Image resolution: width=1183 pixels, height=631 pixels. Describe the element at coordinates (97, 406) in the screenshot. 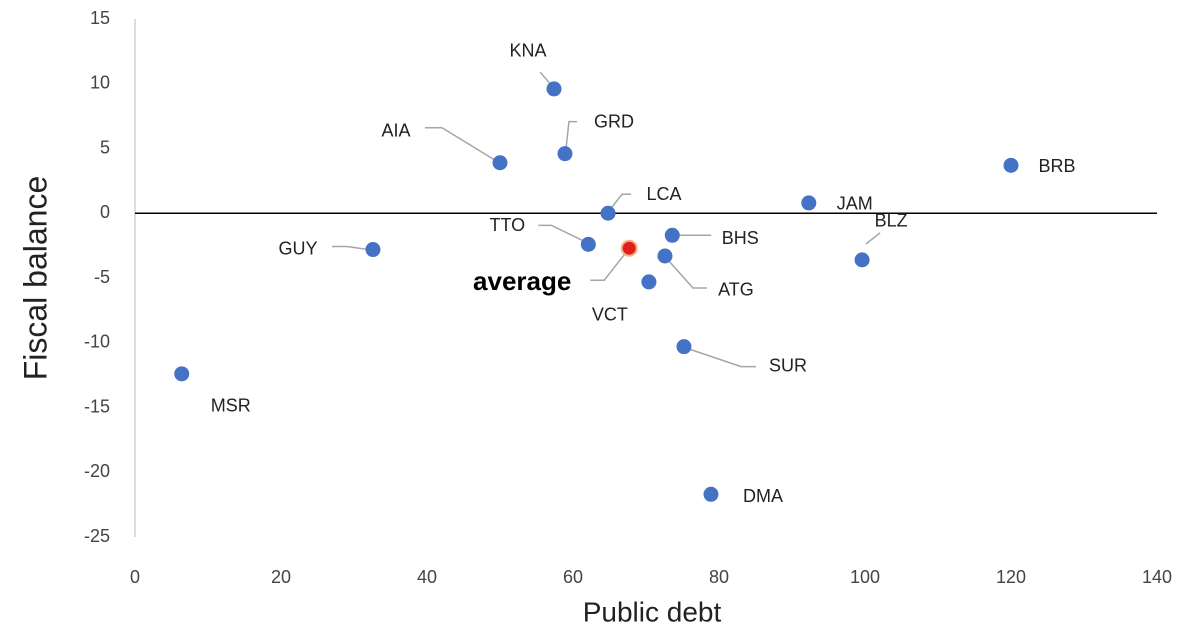

I see `y-tick-label: -15` at that location.